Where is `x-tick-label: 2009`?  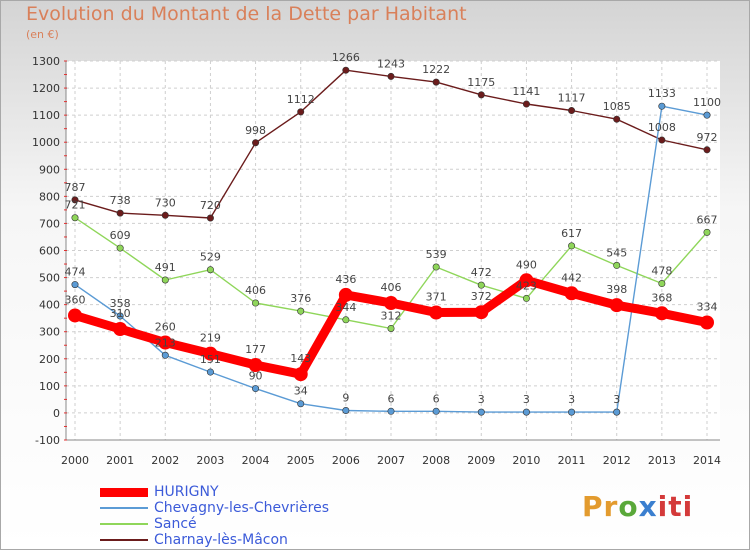
x-tick-label: 2009 is located at coordinates (481, 460).